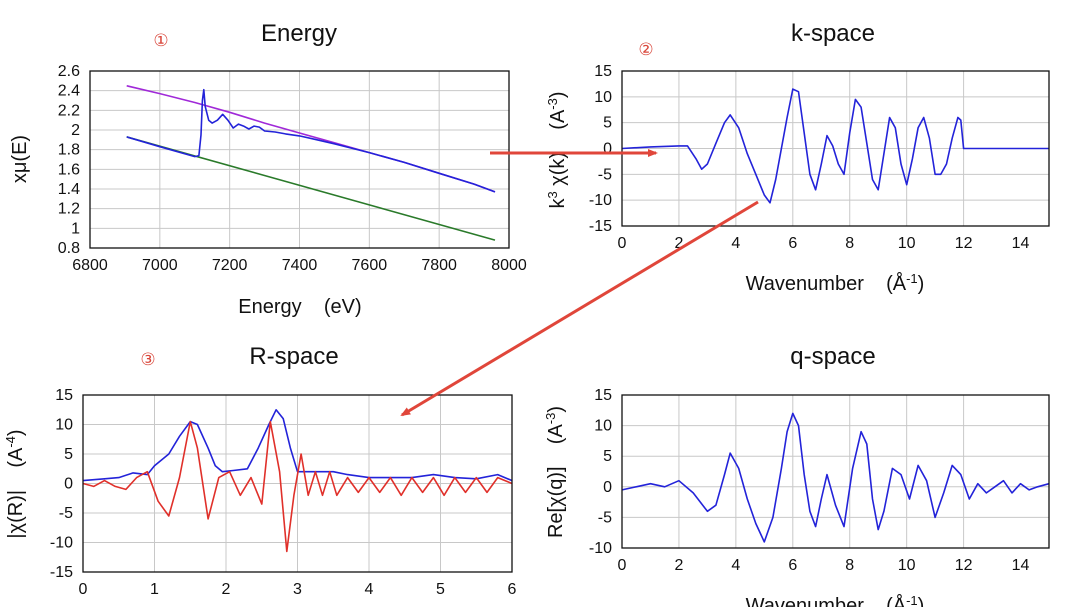 The width and height of the screenshot is (1080, 607). I want to click on rspace-x-tick-label: 1, so click(154, 589).